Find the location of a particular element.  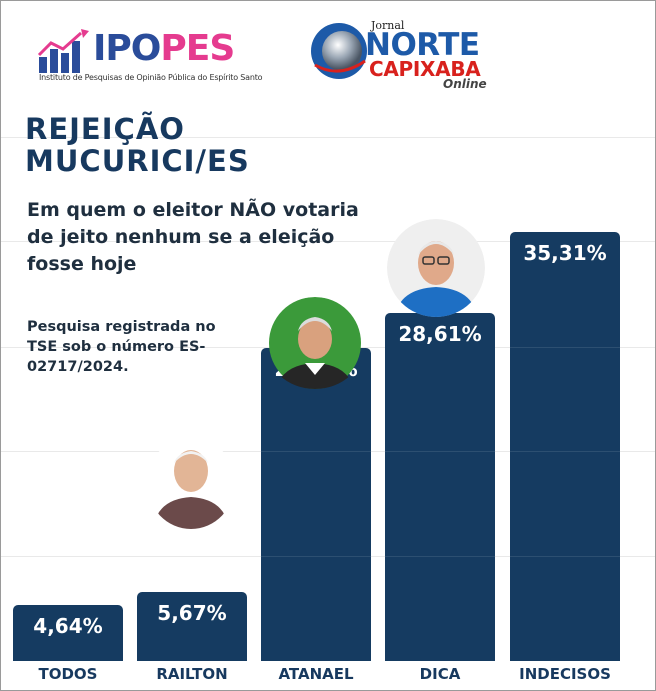

bar-todos: 4,64% is located at coordinates (68, 632).